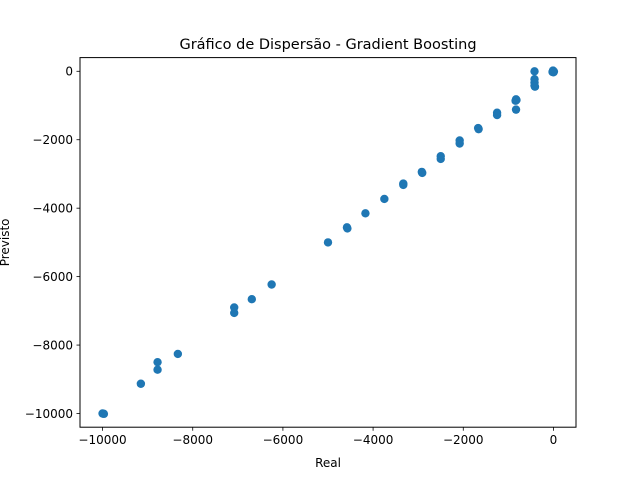 This screenshot has height=480, width=640. What do you see at coordinates (6, 242) in the screenshot?
I see `y-axis-label: Previsto` at bounding box center [6, 242].